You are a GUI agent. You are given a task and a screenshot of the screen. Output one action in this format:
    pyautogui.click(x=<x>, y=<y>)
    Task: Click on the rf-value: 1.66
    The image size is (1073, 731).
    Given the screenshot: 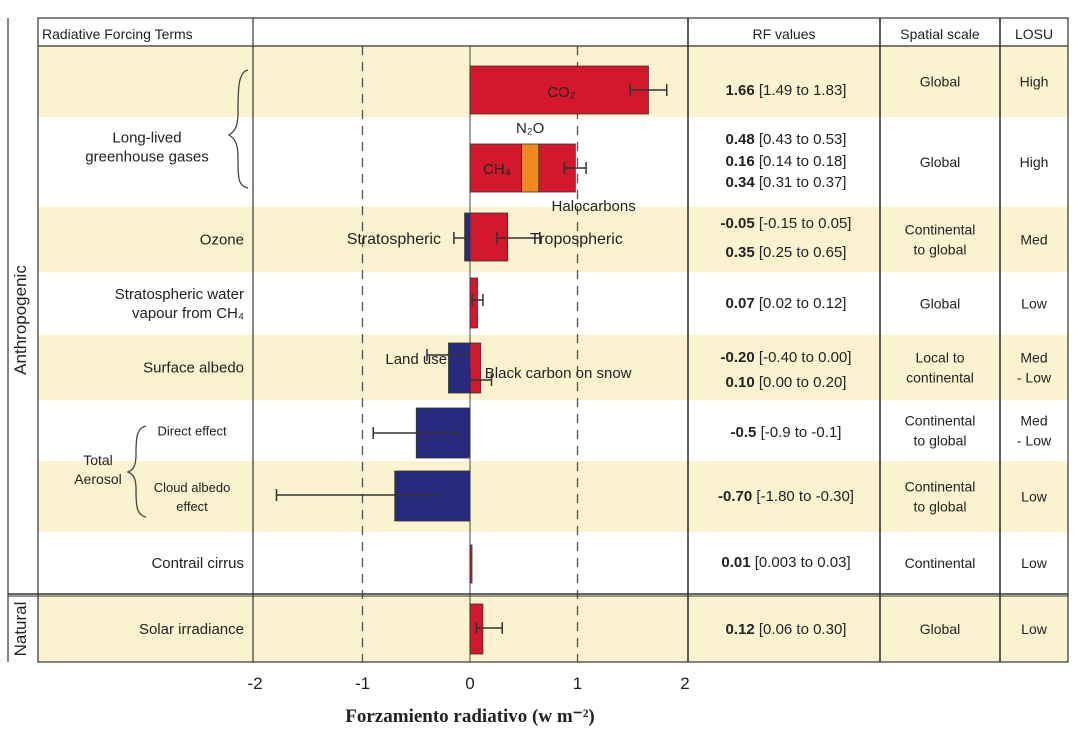 What is the action you would take?
    pyautogui.click(x=740, y=90)
    